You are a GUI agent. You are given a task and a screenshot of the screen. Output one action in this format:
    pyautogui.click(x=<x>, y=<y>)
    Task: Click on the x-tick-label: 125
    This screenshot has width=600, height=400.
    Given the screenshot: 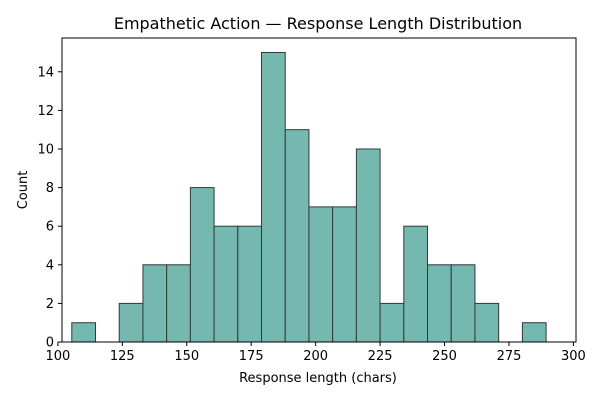 What is the action you would take?
    pyautogui.click(x=122, y=356)
    